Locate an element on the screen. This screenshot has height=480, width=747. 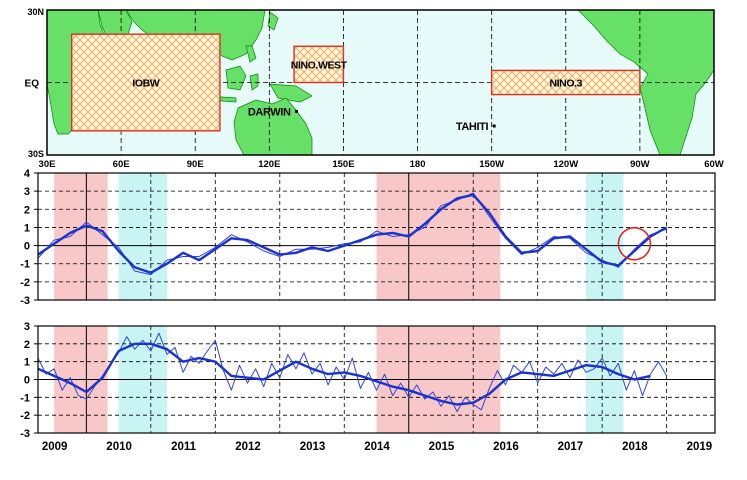
australia-landmass is located at coordinates (273, 126).